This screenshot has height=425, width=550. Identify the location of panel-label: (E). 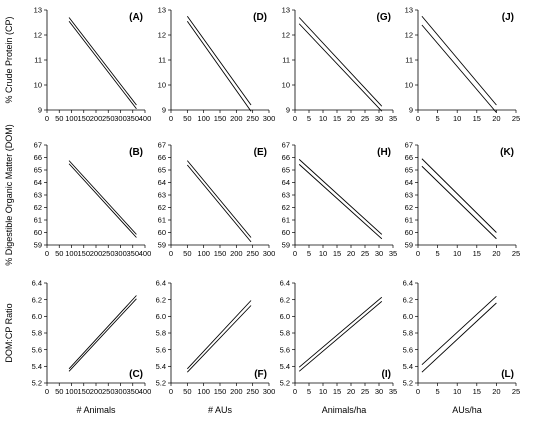
(260, 152).